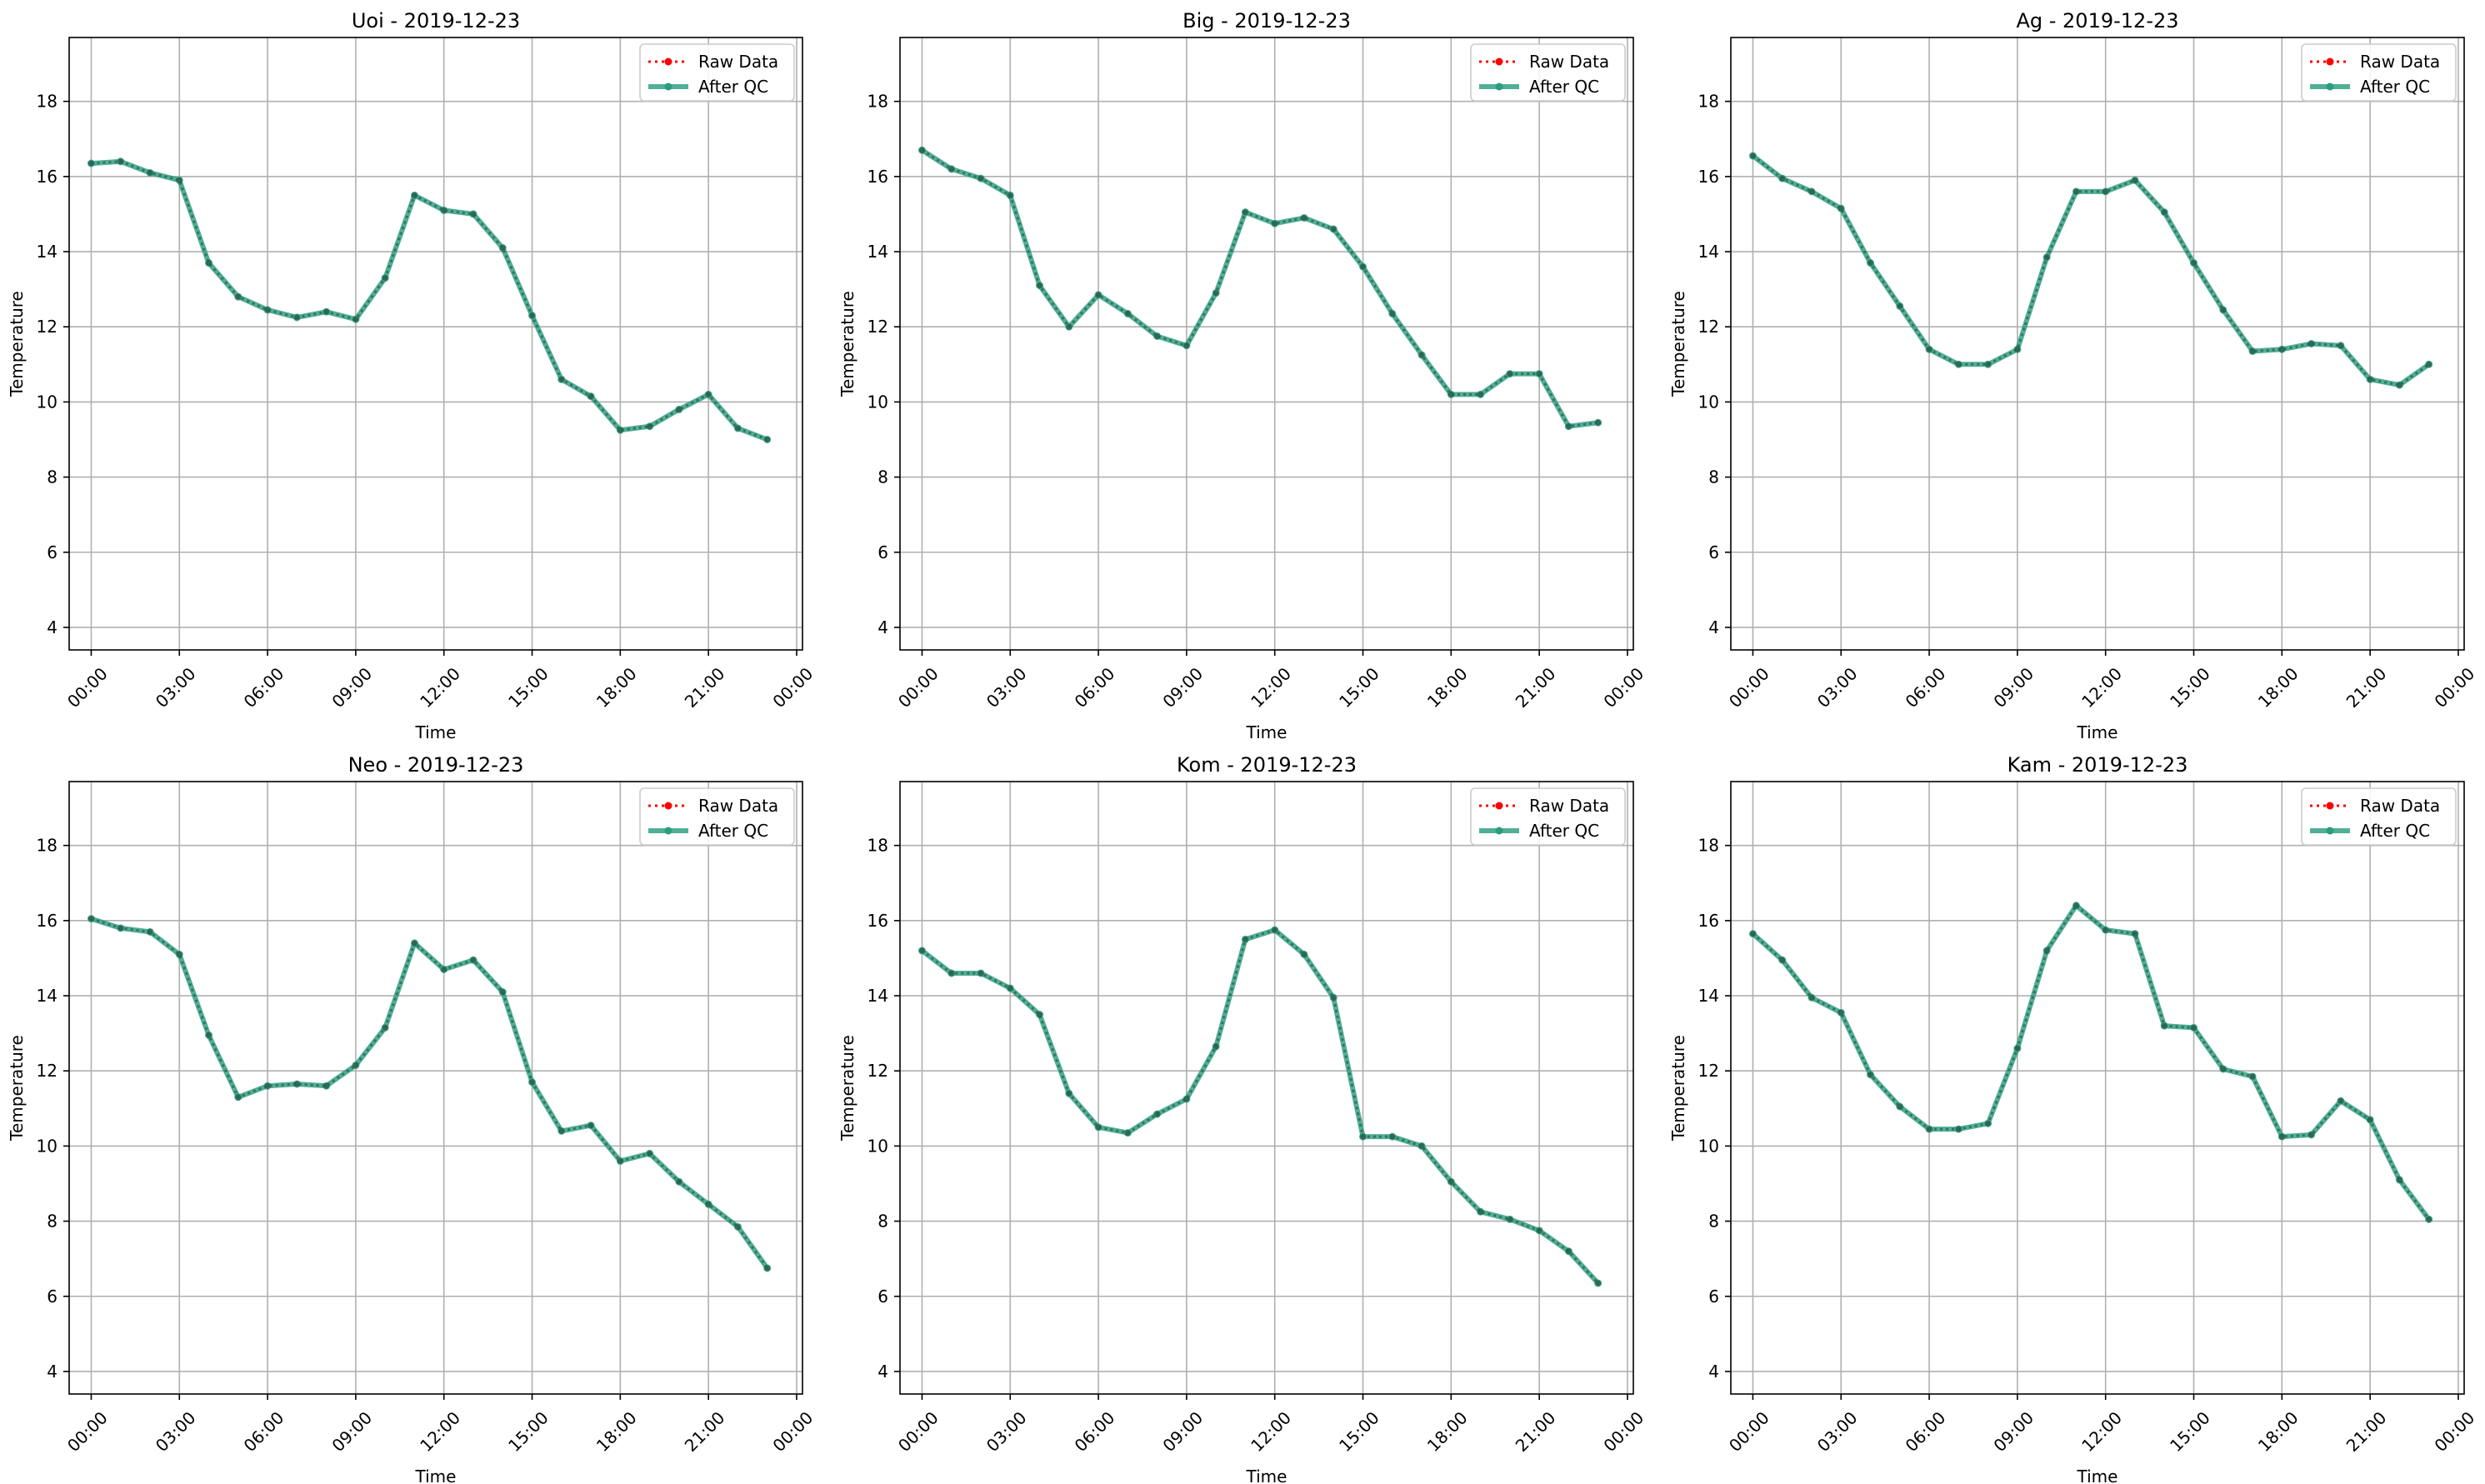  What do you see at coordinates (2098, 765) in the screenshot?
I see `subplot-title: Kam - 2019-12-23` at bounding box center [2098, 765].